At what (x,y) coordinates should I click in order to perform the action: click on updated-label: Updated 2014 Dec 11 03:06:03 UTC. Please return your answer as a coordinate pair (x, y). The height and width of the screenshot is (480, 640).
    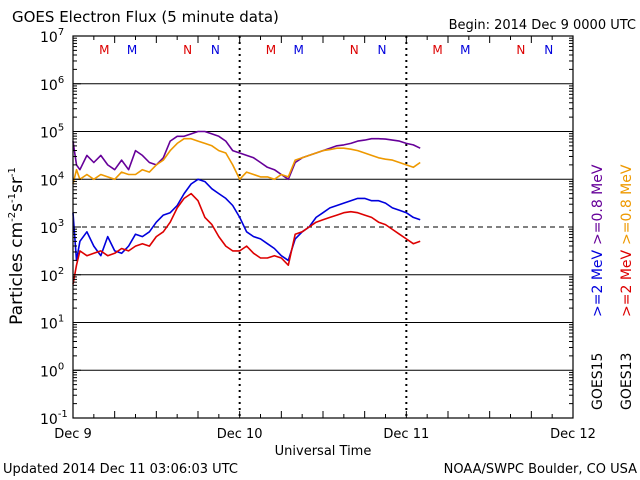
    Looking at the image, I should click on (120, 469).